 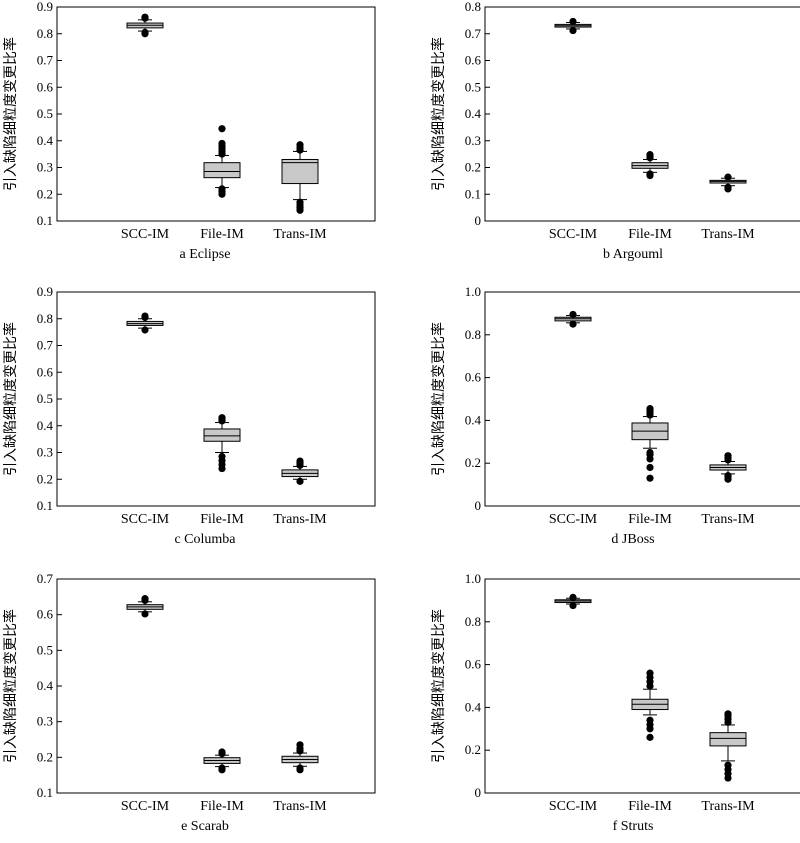 What do you see at coordinates (205, 539) in the screenshot?
I see `panel-c-caption: c Columba` at bounding box center [205, 539].